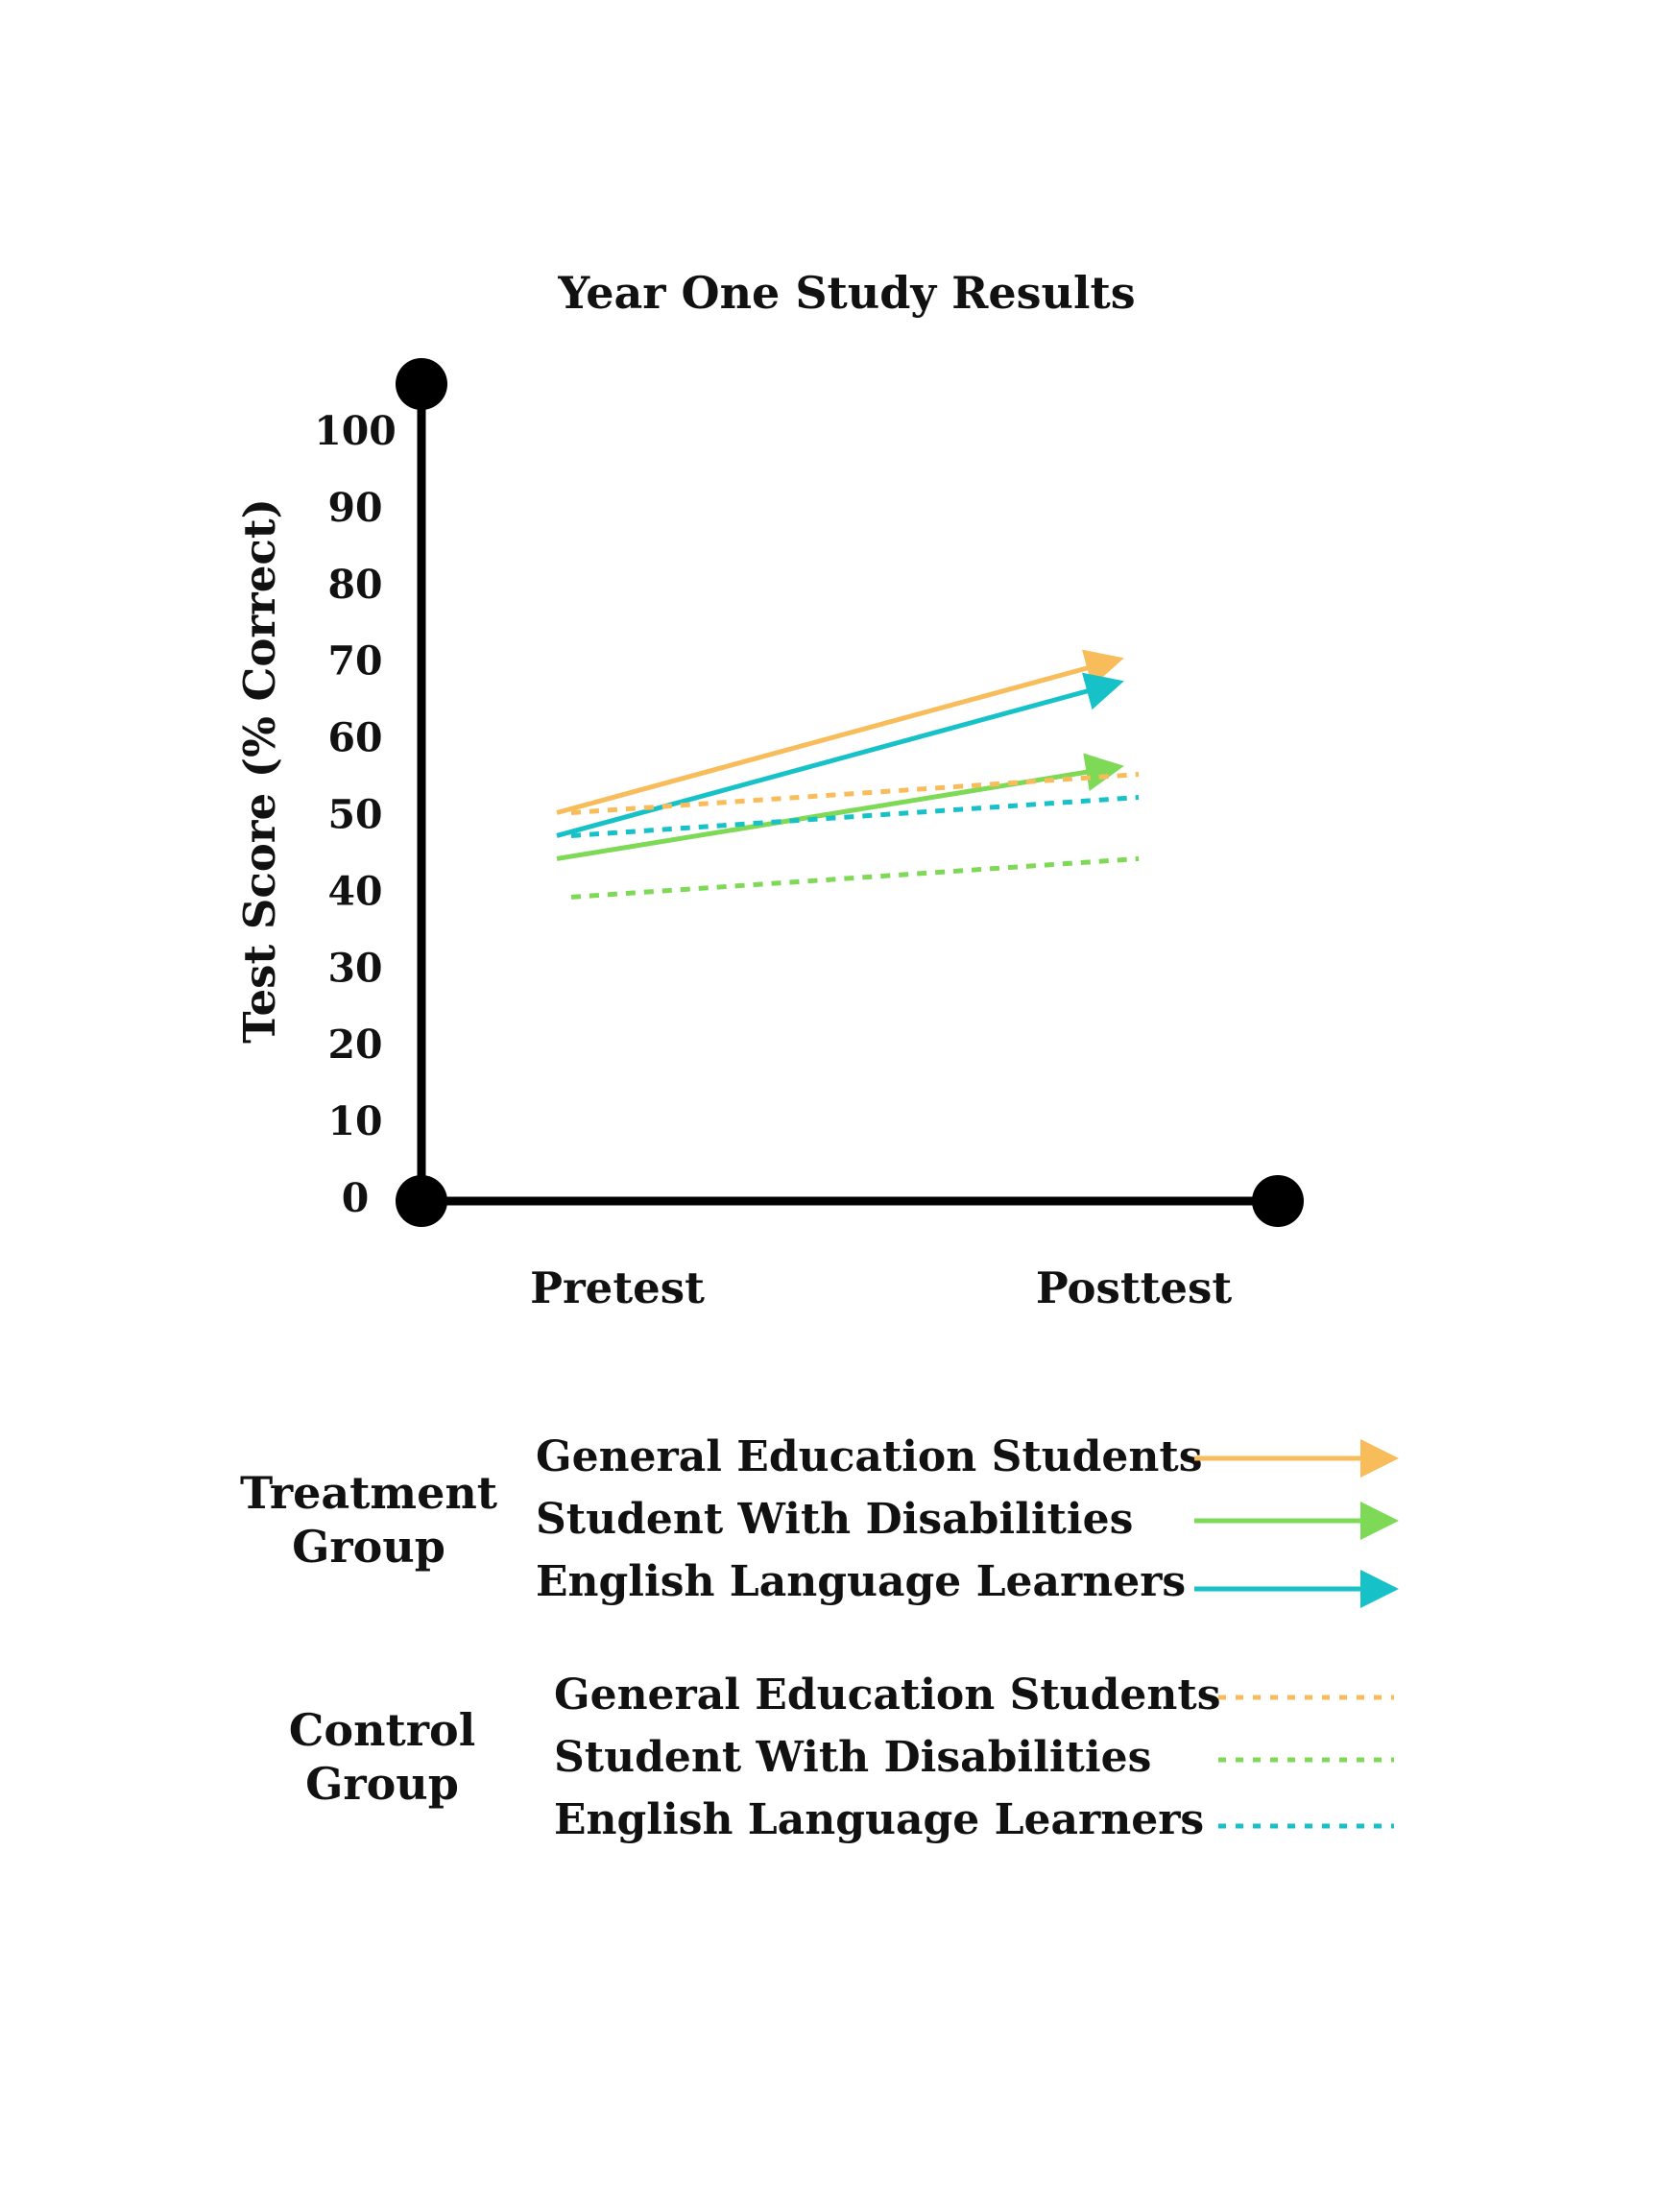 The height and width of the screenshot is (2212, 1659). I want to click on y-tick-label: 100, so click(356, 431).